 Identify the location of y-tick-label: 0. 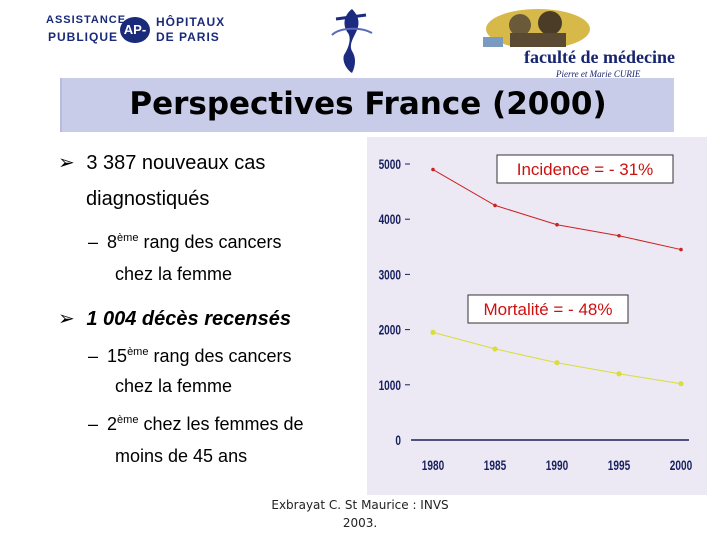
(398, 440).